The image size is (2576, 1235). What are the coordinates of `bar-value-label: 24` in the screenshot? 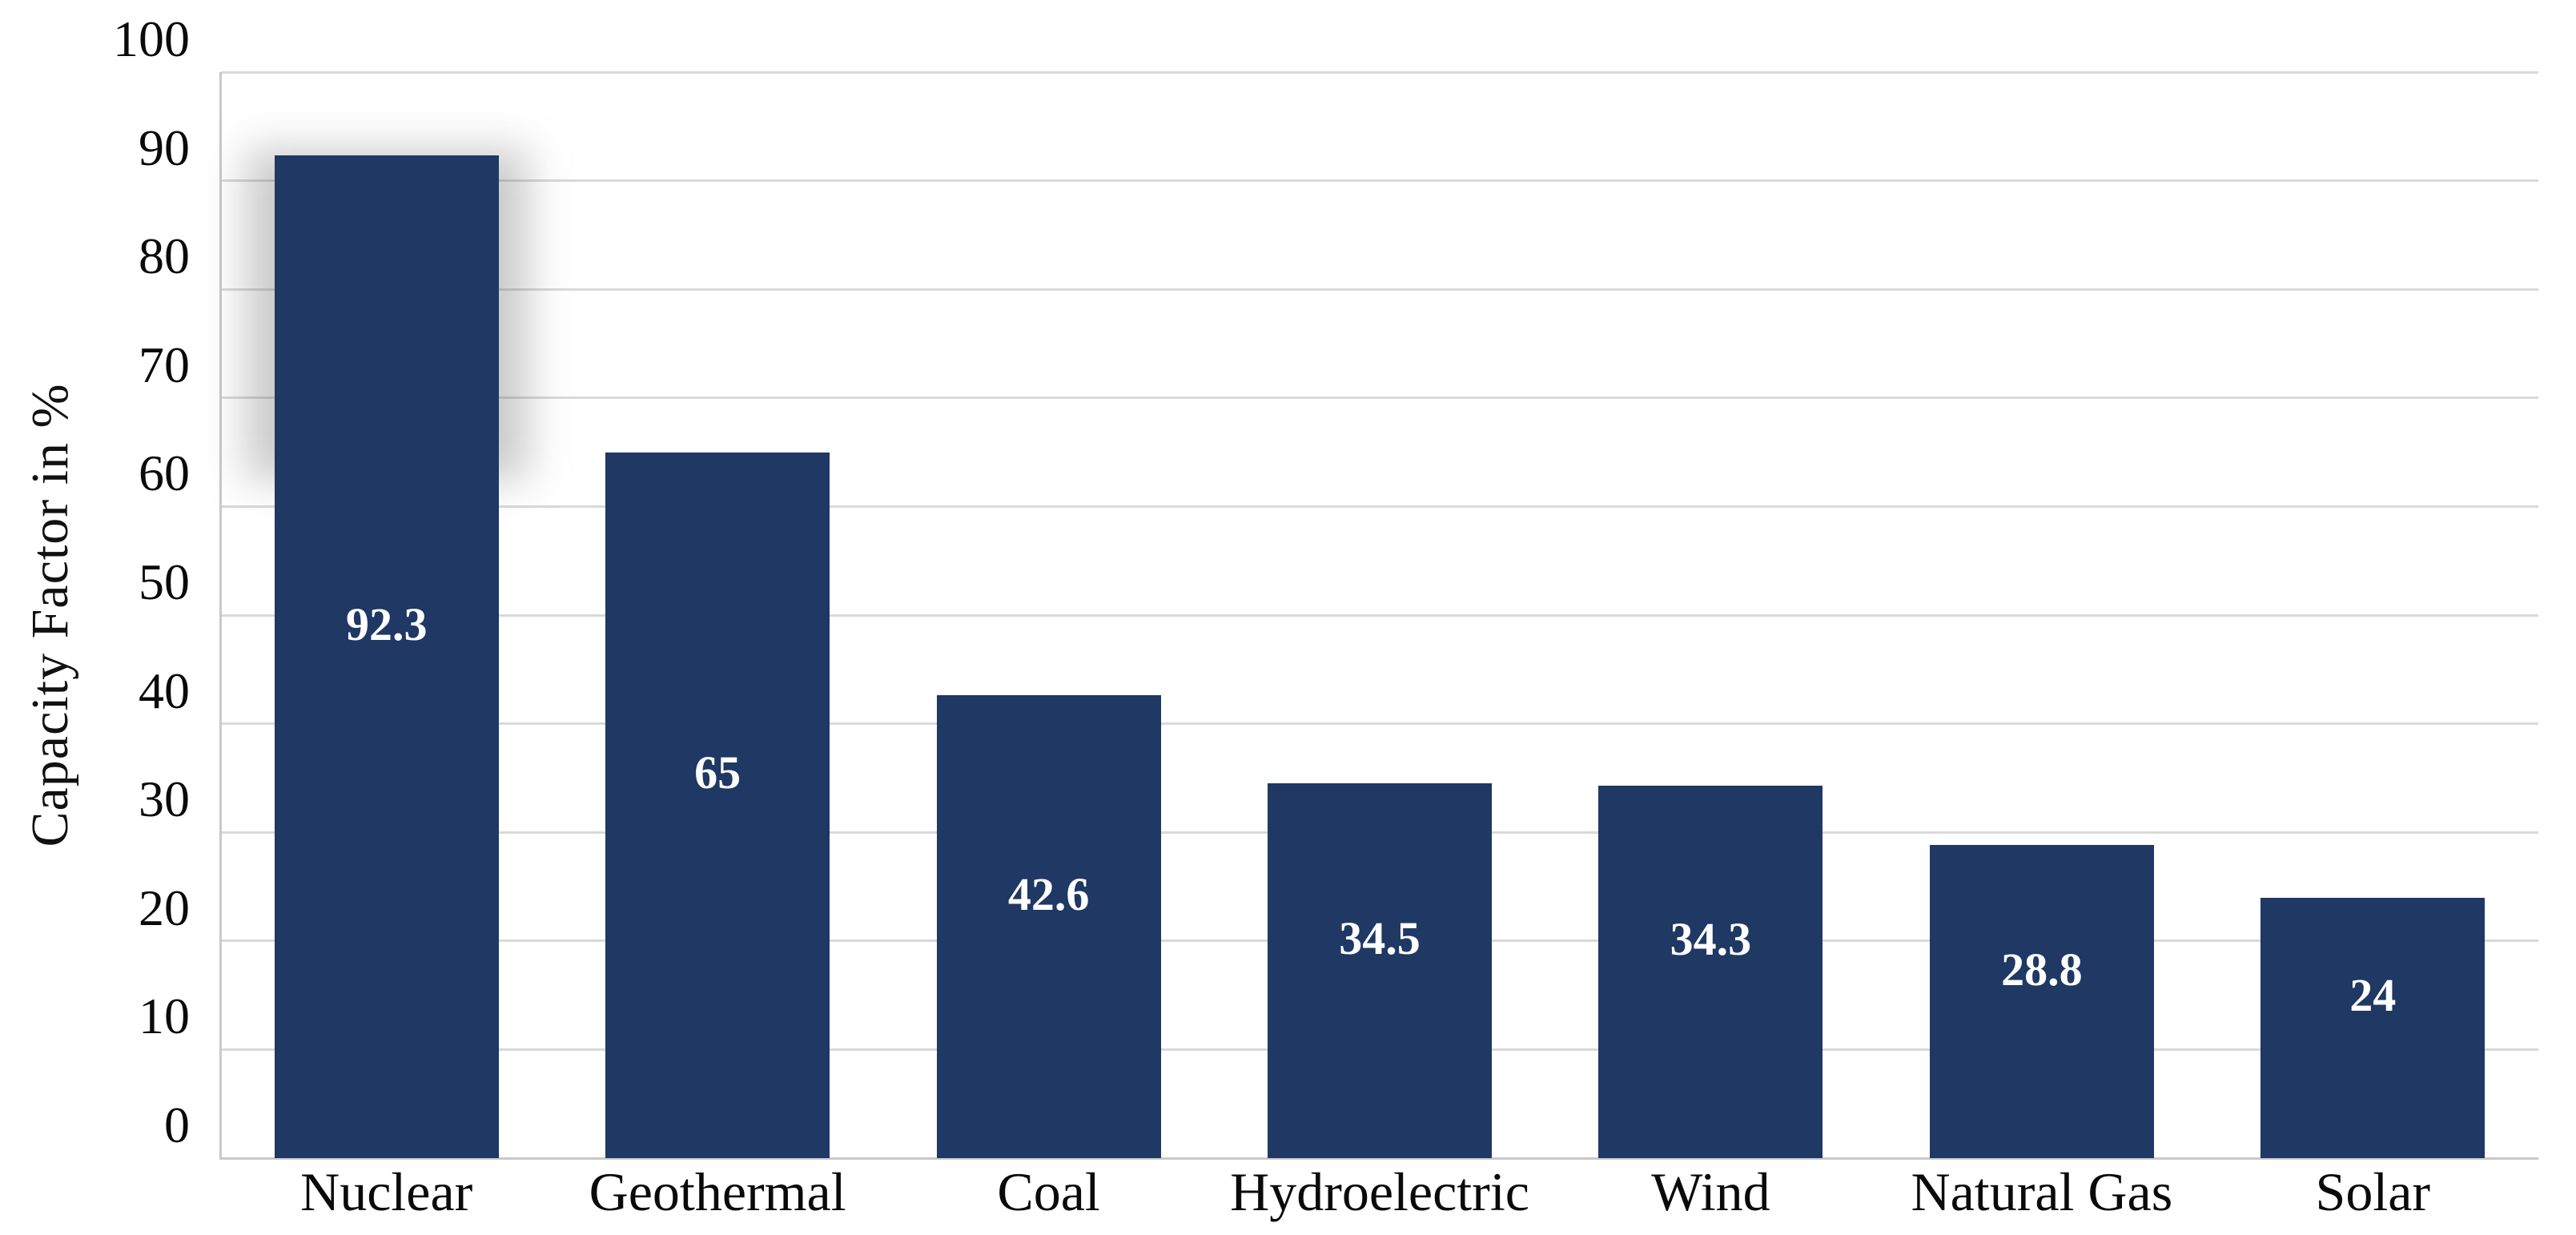 It's located at (2373, 996).